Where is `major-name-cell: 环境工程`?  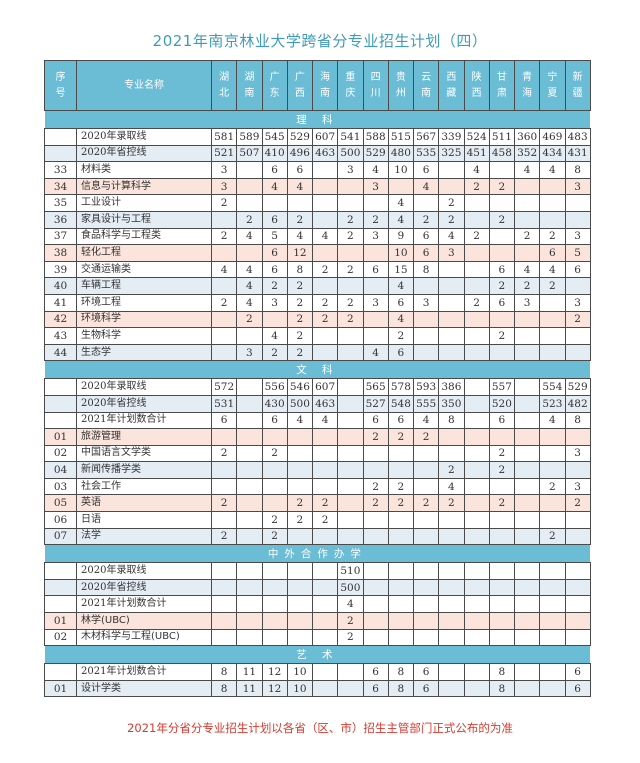
major-name-cell: 环境工程 is located at coordinates (144, 302).